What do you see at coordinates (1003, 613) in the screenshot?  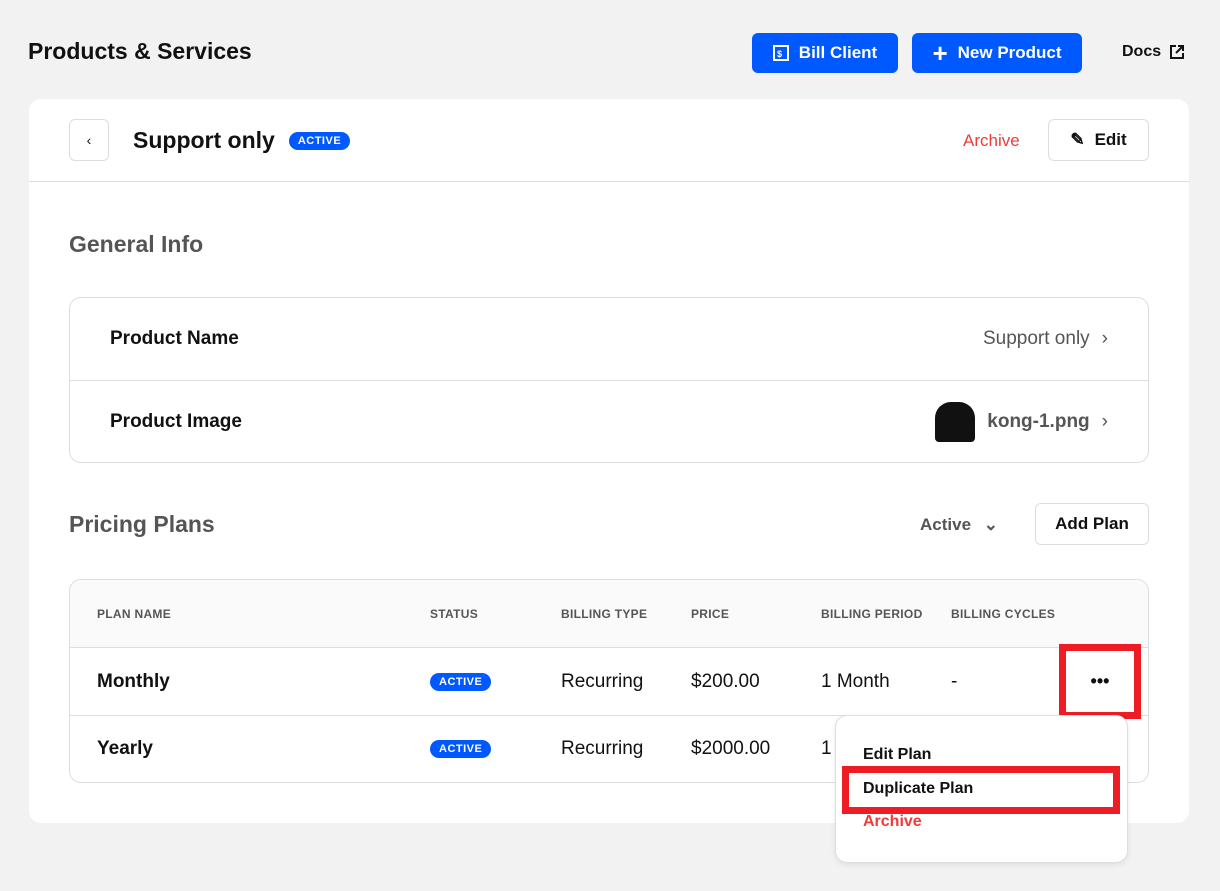 I see `column-header: BILLING CYCLES` at bounding box center [1003, 613].